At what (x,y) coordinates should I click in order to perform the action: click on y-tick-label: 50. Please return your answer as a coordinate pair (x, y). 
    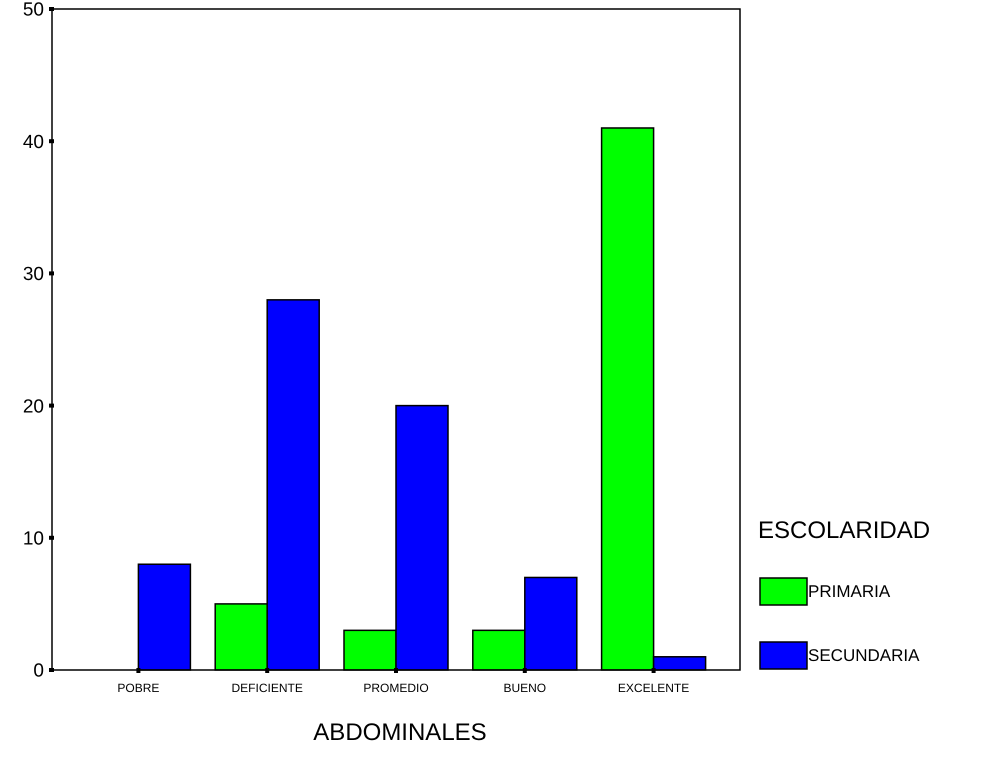
    Looking at the image, I should click on (33, 10).